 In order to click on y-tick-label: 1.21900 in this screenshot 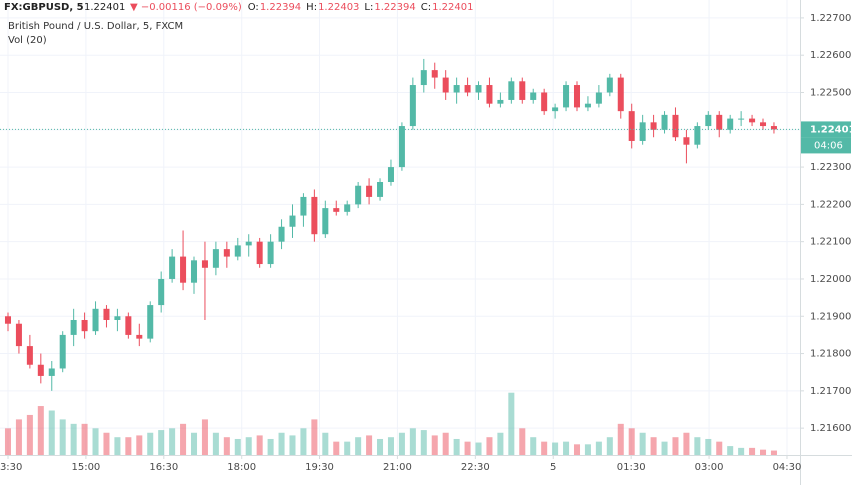, I will do `click(830, 316)`.